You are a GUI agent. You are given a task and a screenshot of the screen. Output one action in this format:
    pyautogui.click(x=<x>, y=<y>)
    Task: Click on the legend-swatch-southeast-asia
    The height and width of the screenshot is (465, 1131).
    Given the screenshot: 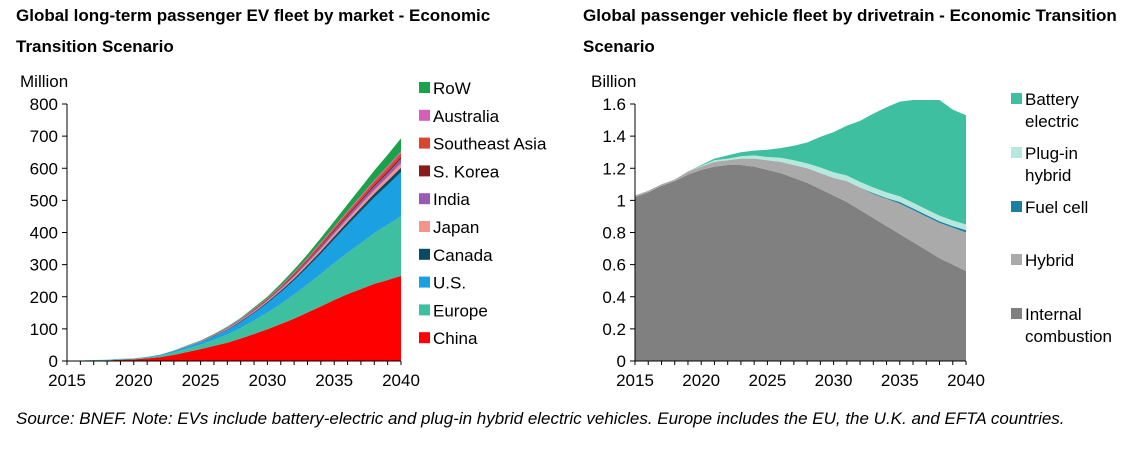 What is the action you would take?
    pyautogui.click(x=424, y=143)
    